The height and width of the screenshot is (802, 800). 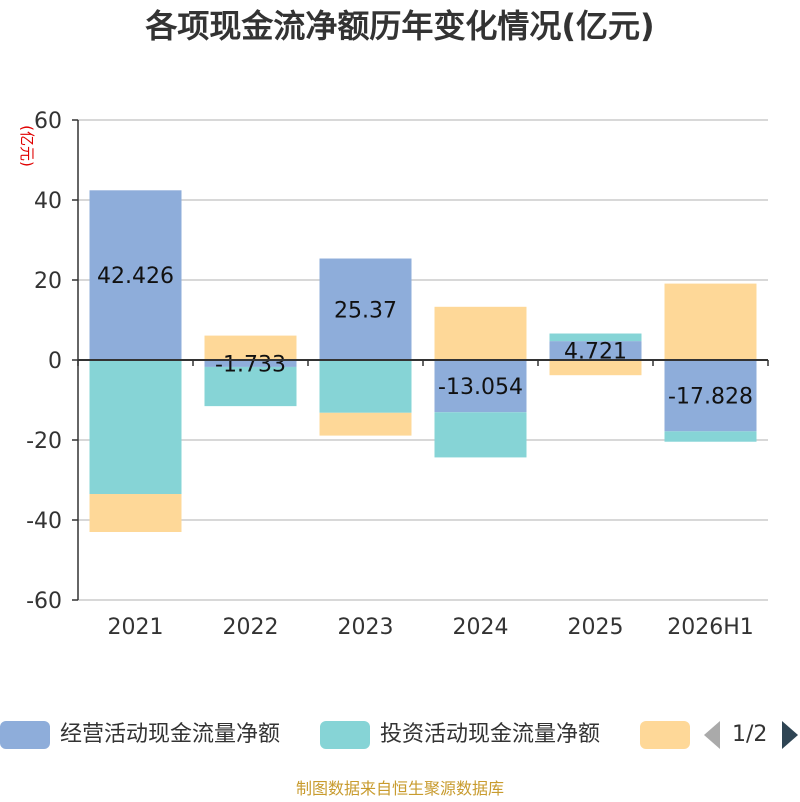 I want to click on x-tick-label: 2021, so click(x=136, y=627).